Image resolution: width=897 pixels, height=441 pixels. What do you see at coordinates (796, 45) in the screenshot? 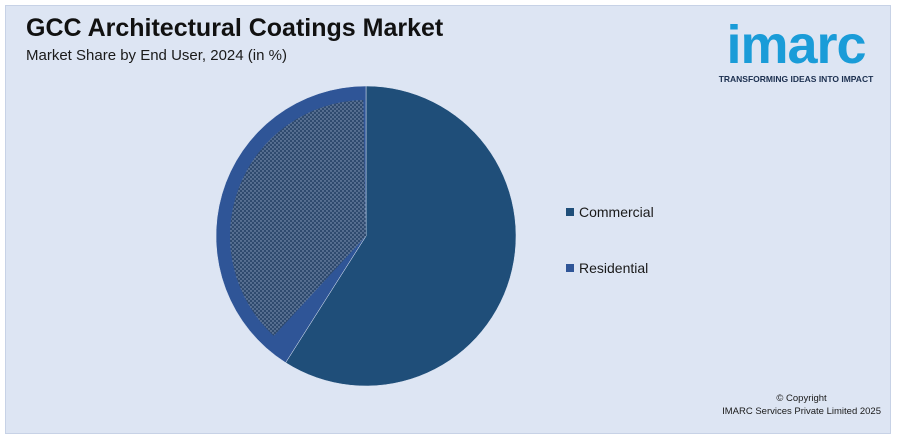
I see `logo-wordmark: imarc` at bounding box center [796, 45].